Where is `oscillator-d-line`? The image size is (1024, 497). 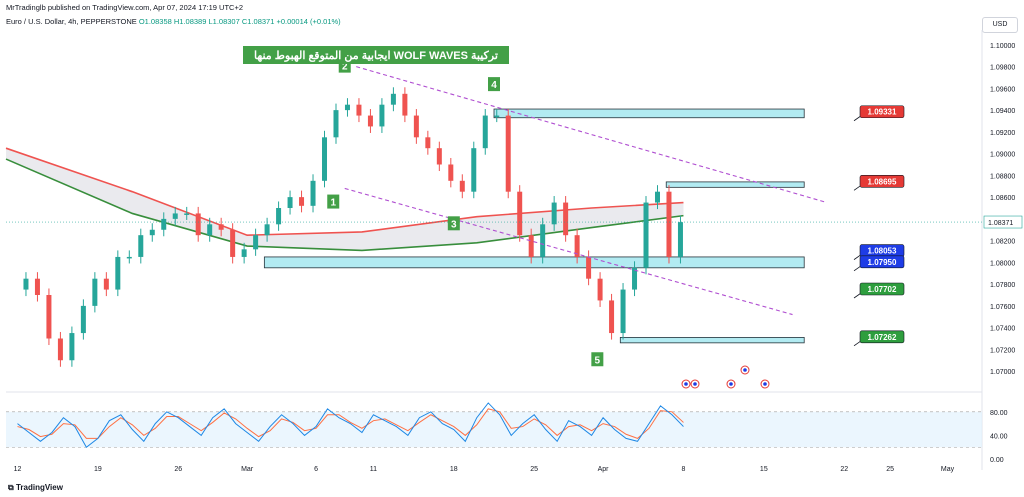 oscillator-d-line is located at coordinates (350, 423).